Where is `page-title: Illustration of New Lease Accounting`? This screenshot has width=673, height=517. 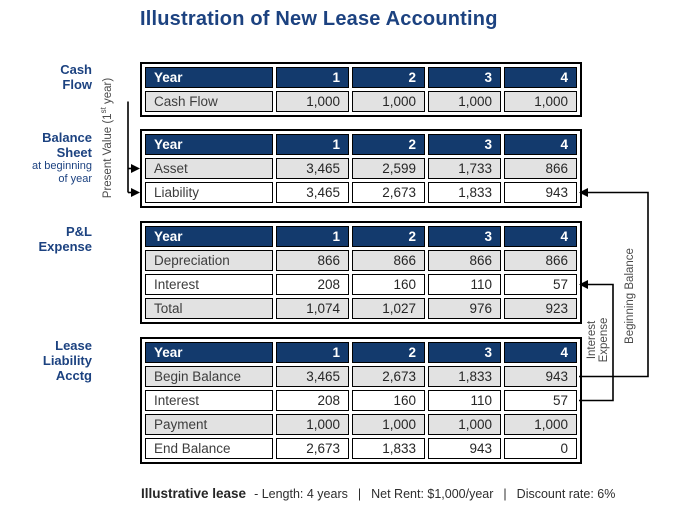 page-title: Illustration of New Lease Accounting is located at coordinates (319, 19).